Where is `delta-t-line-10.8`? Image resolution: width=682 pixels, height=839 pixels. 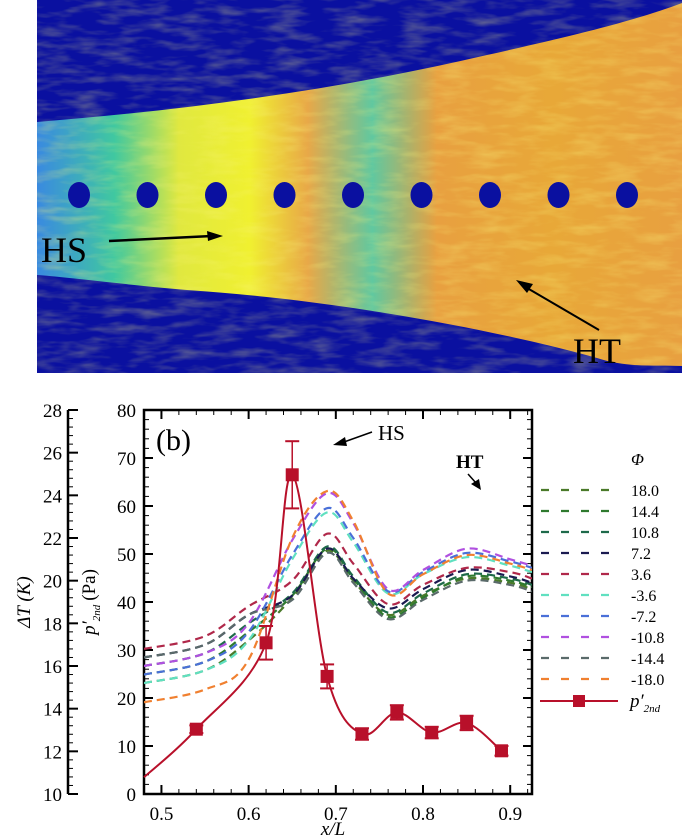
delta-t-line-10.8 is located at coordinates (338, 606).